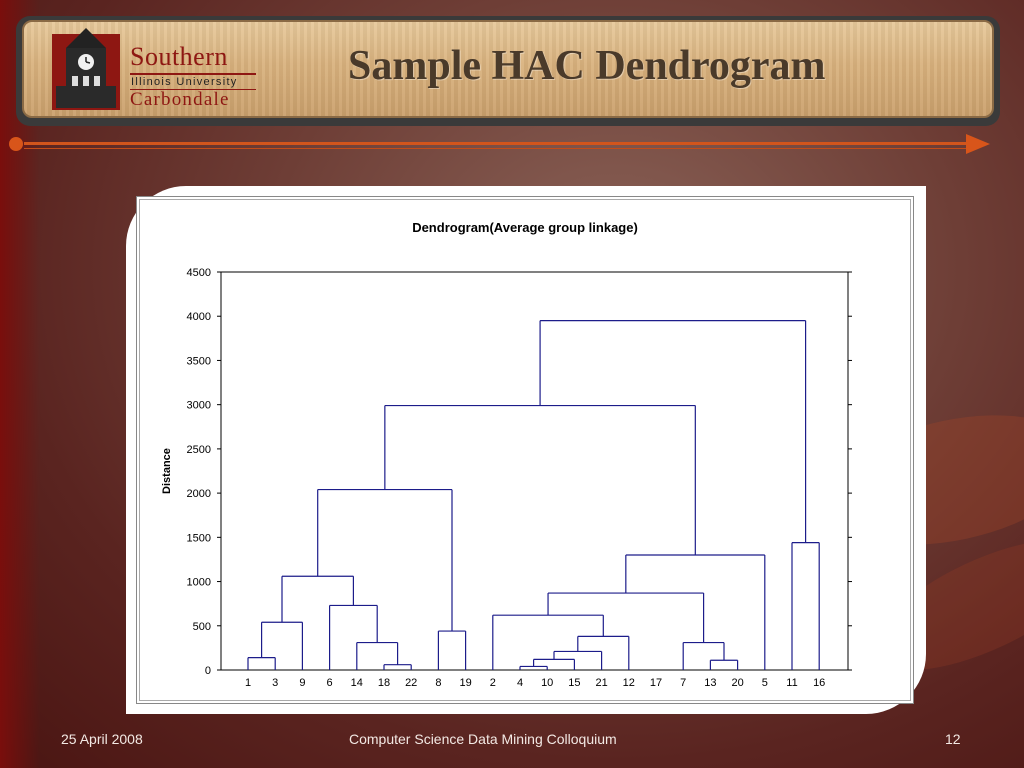 The image size is (1024, 768). What do you see at coordinates (525, 227) in the screenshot?
I see `chart-title: Dendrogram(Average group linkage)` at bounding box center [525, 227].